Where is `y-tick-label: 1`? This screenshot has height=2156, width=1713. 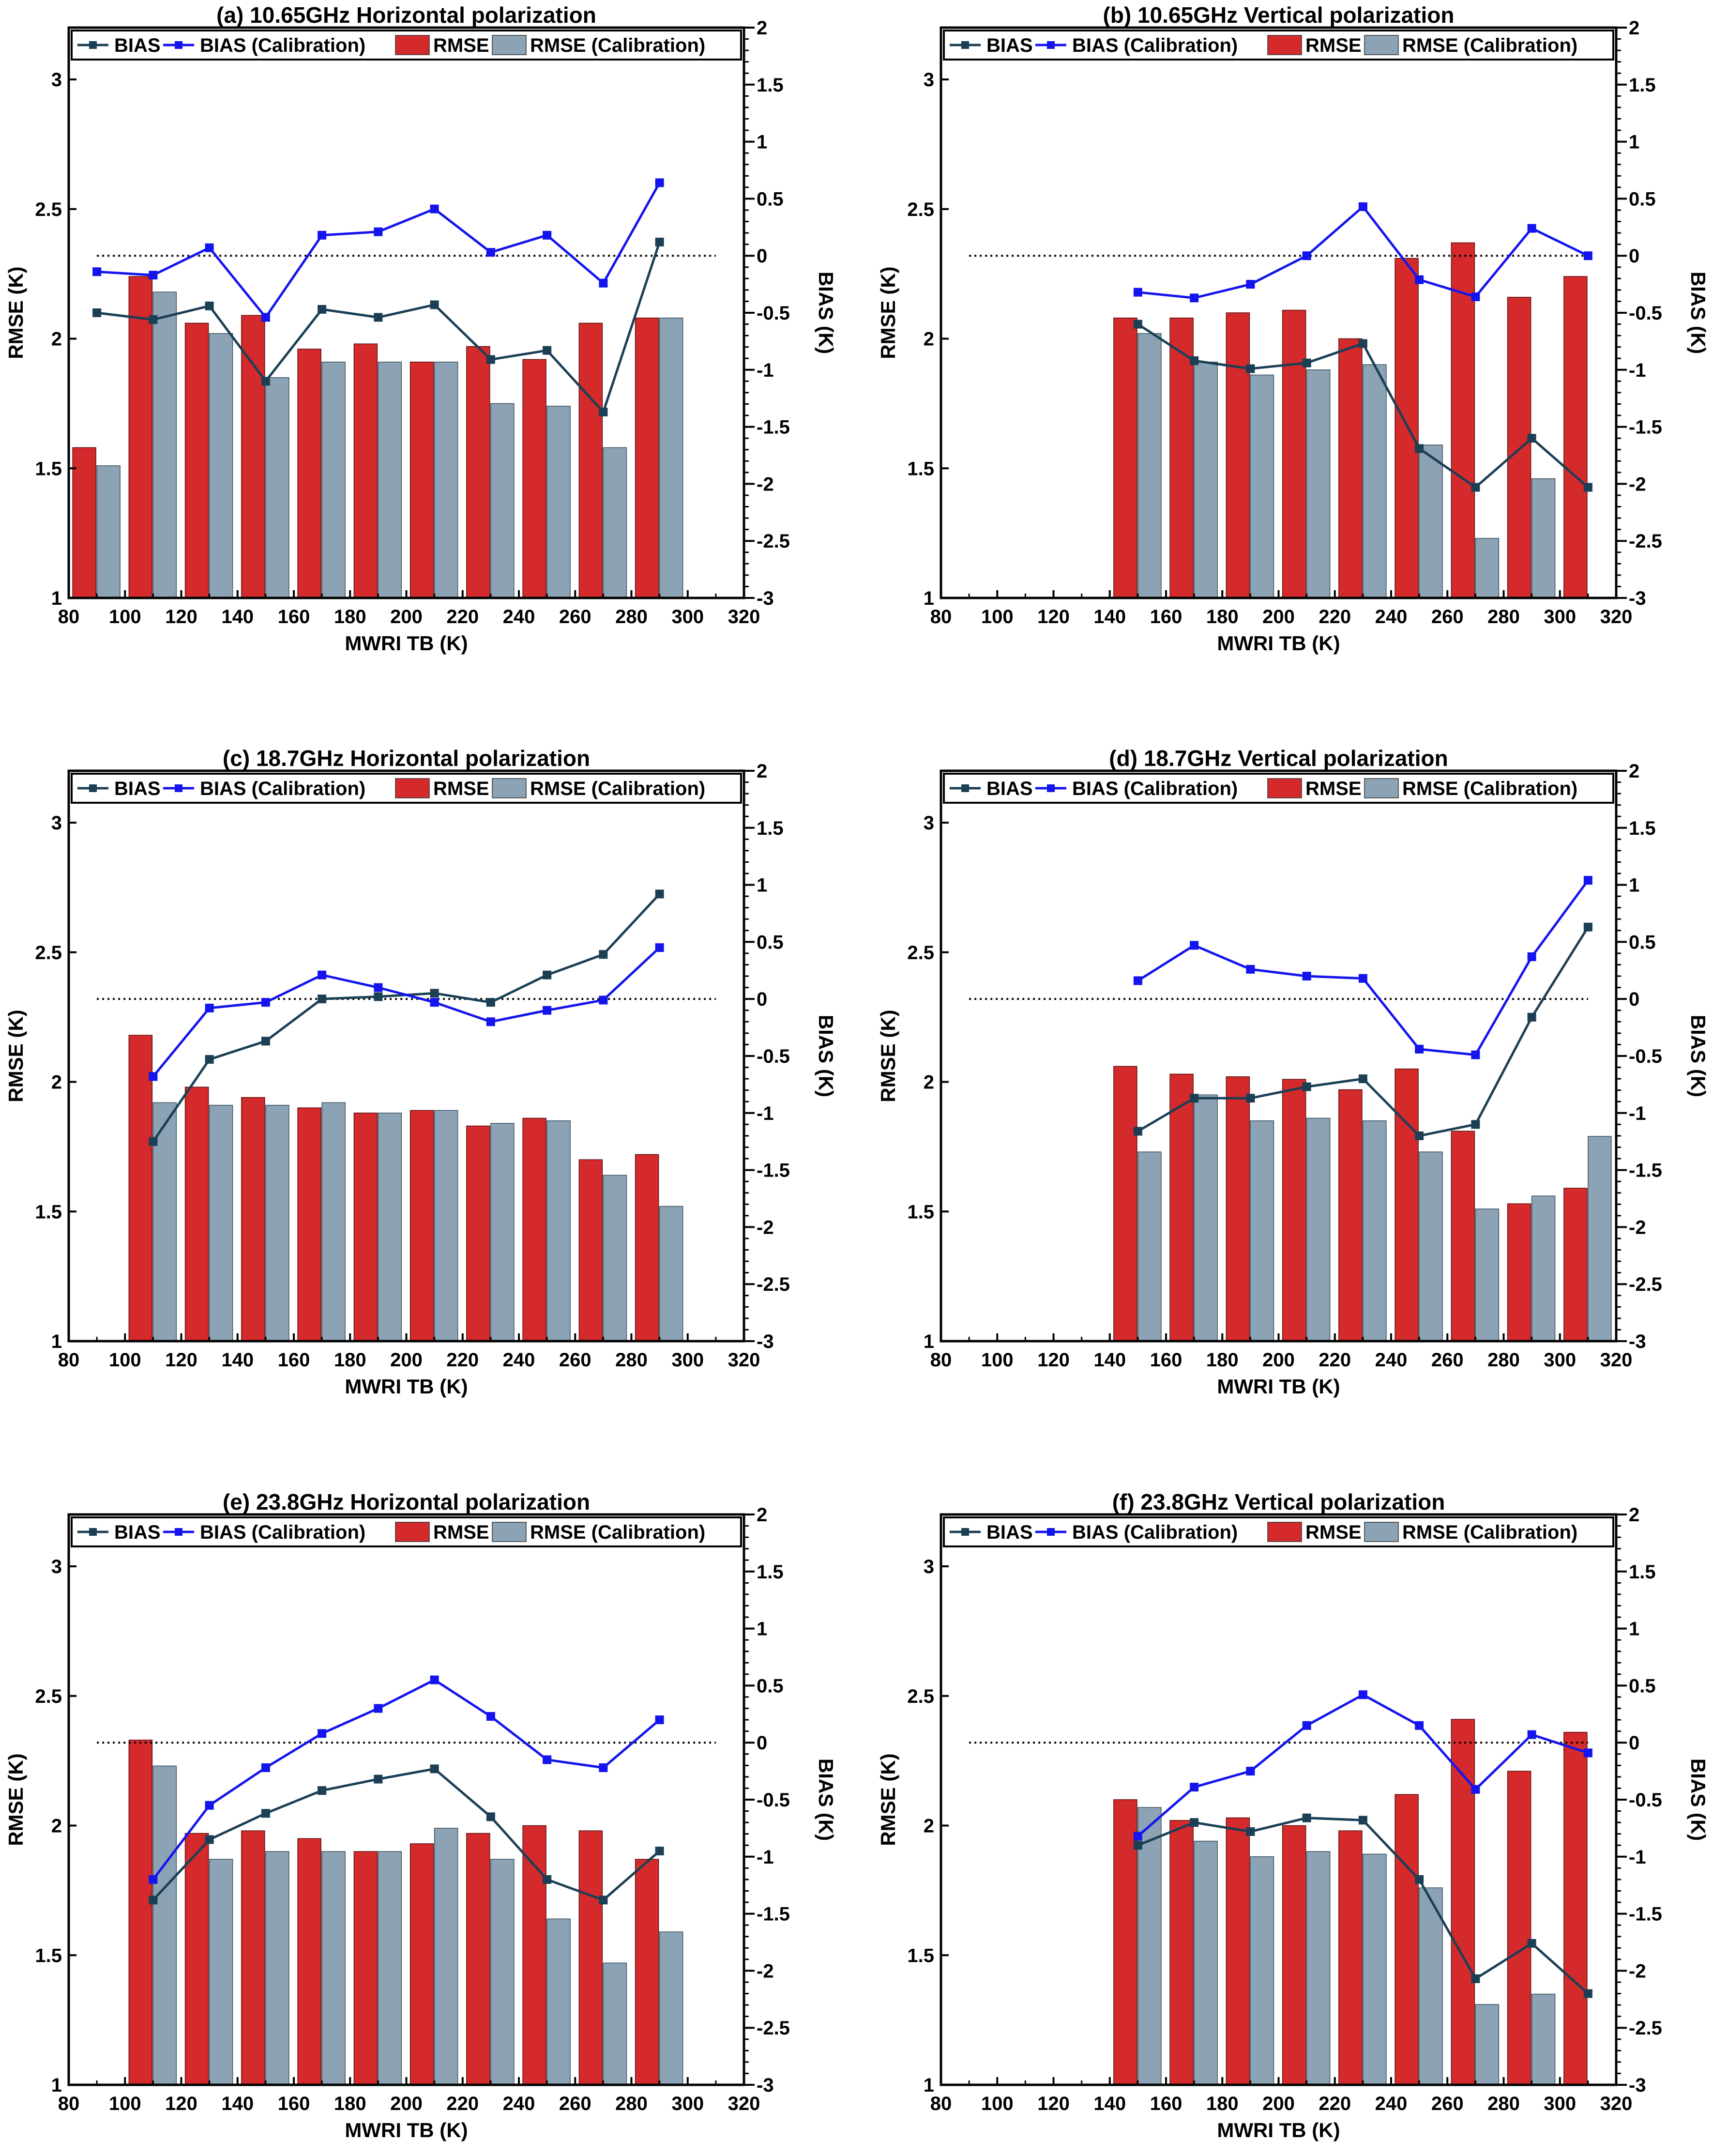
y-tick-label: 1 is located at coordinates (929, 598).